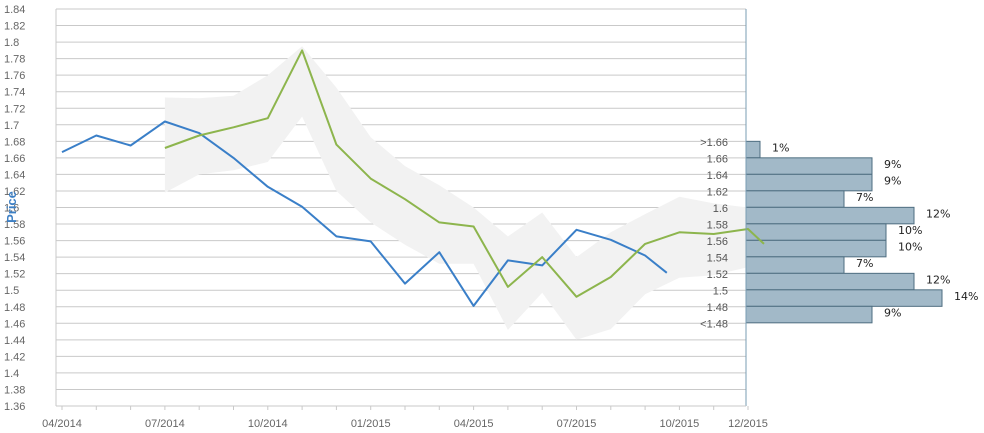 The width and height of the screenshot is (984, 433). I want to click on y-tick-label: 1.42, so click(14, 357).